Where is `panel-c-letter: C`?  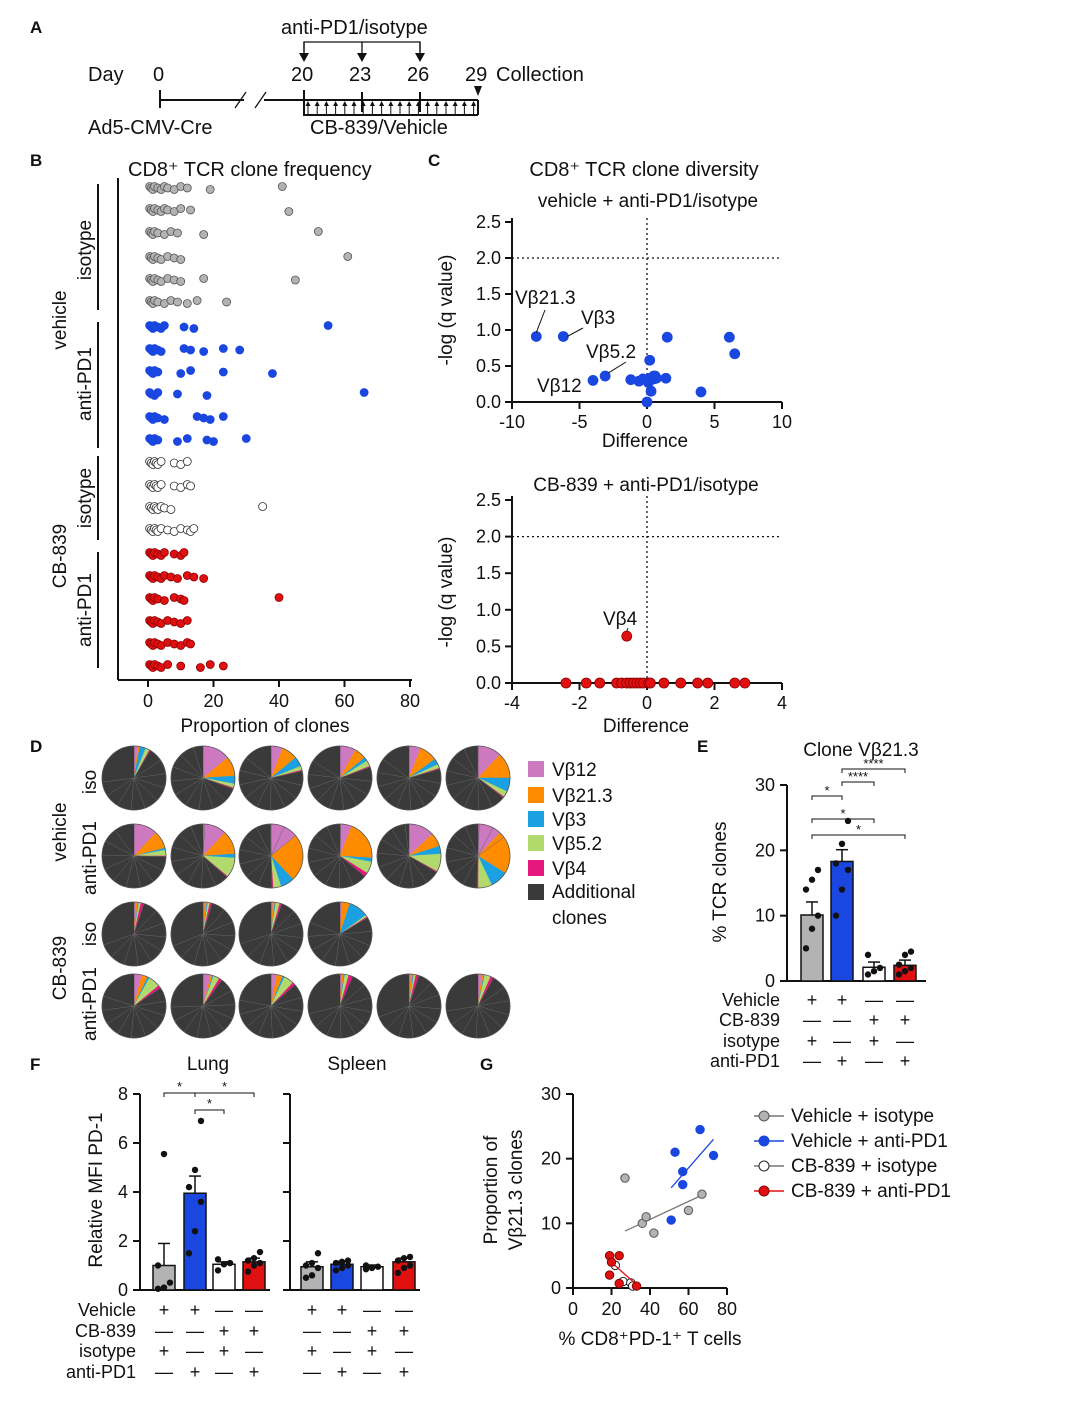
panel-c-letter: C is located at coordinates (434, 160).